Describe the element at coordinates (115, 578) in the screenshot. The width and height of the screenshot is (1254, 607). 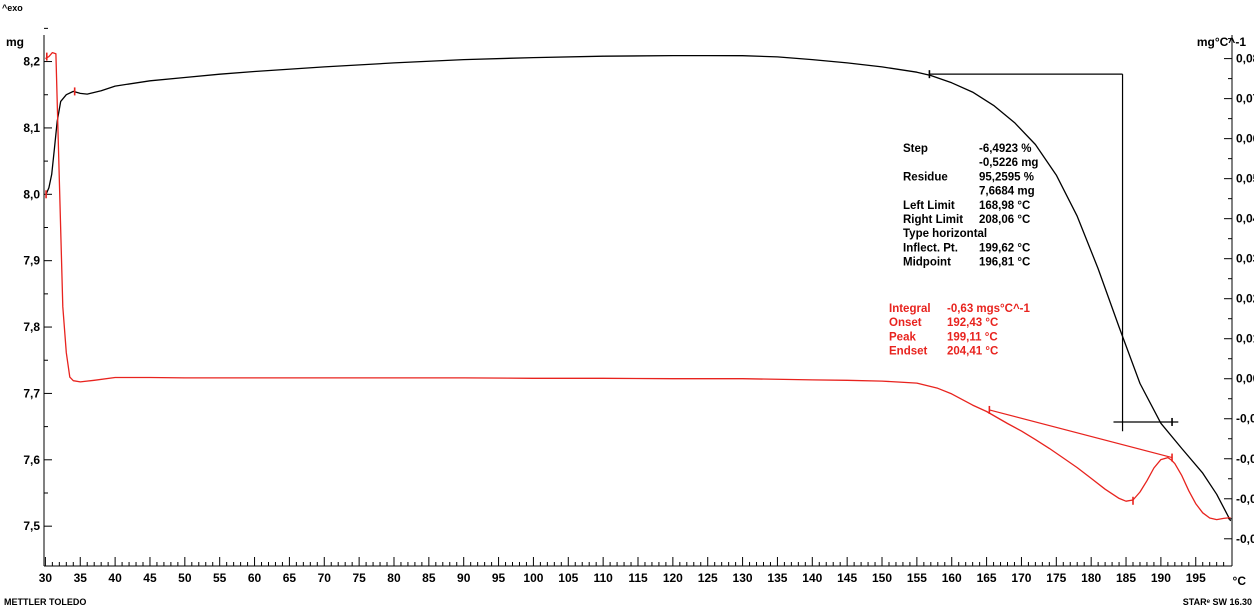
I see `x-tick-label: 40` at that location.